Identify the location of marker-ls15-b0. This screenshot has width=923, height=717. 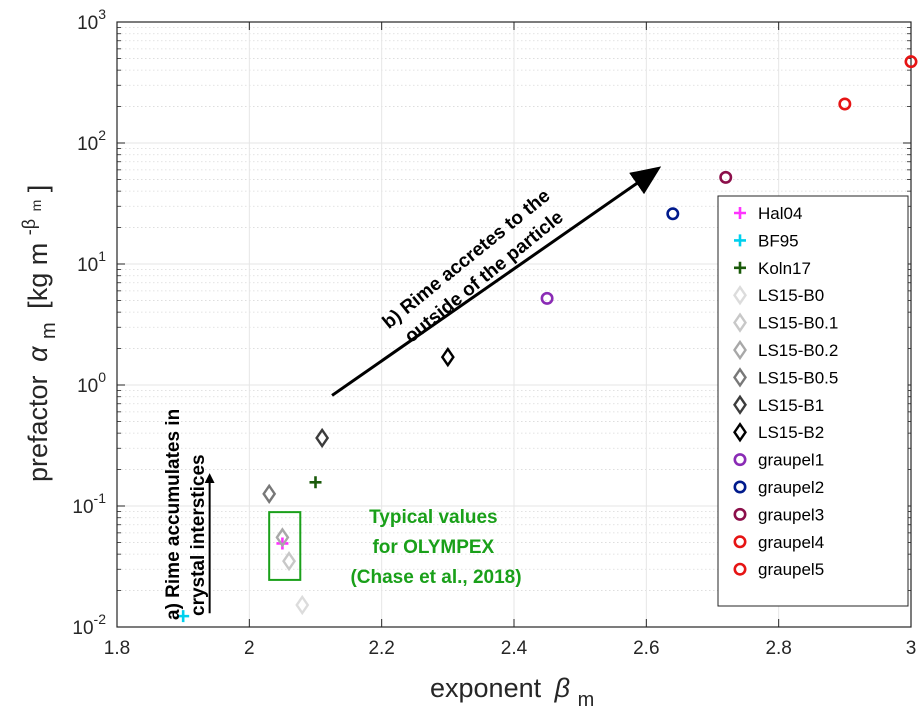
(302, 605).